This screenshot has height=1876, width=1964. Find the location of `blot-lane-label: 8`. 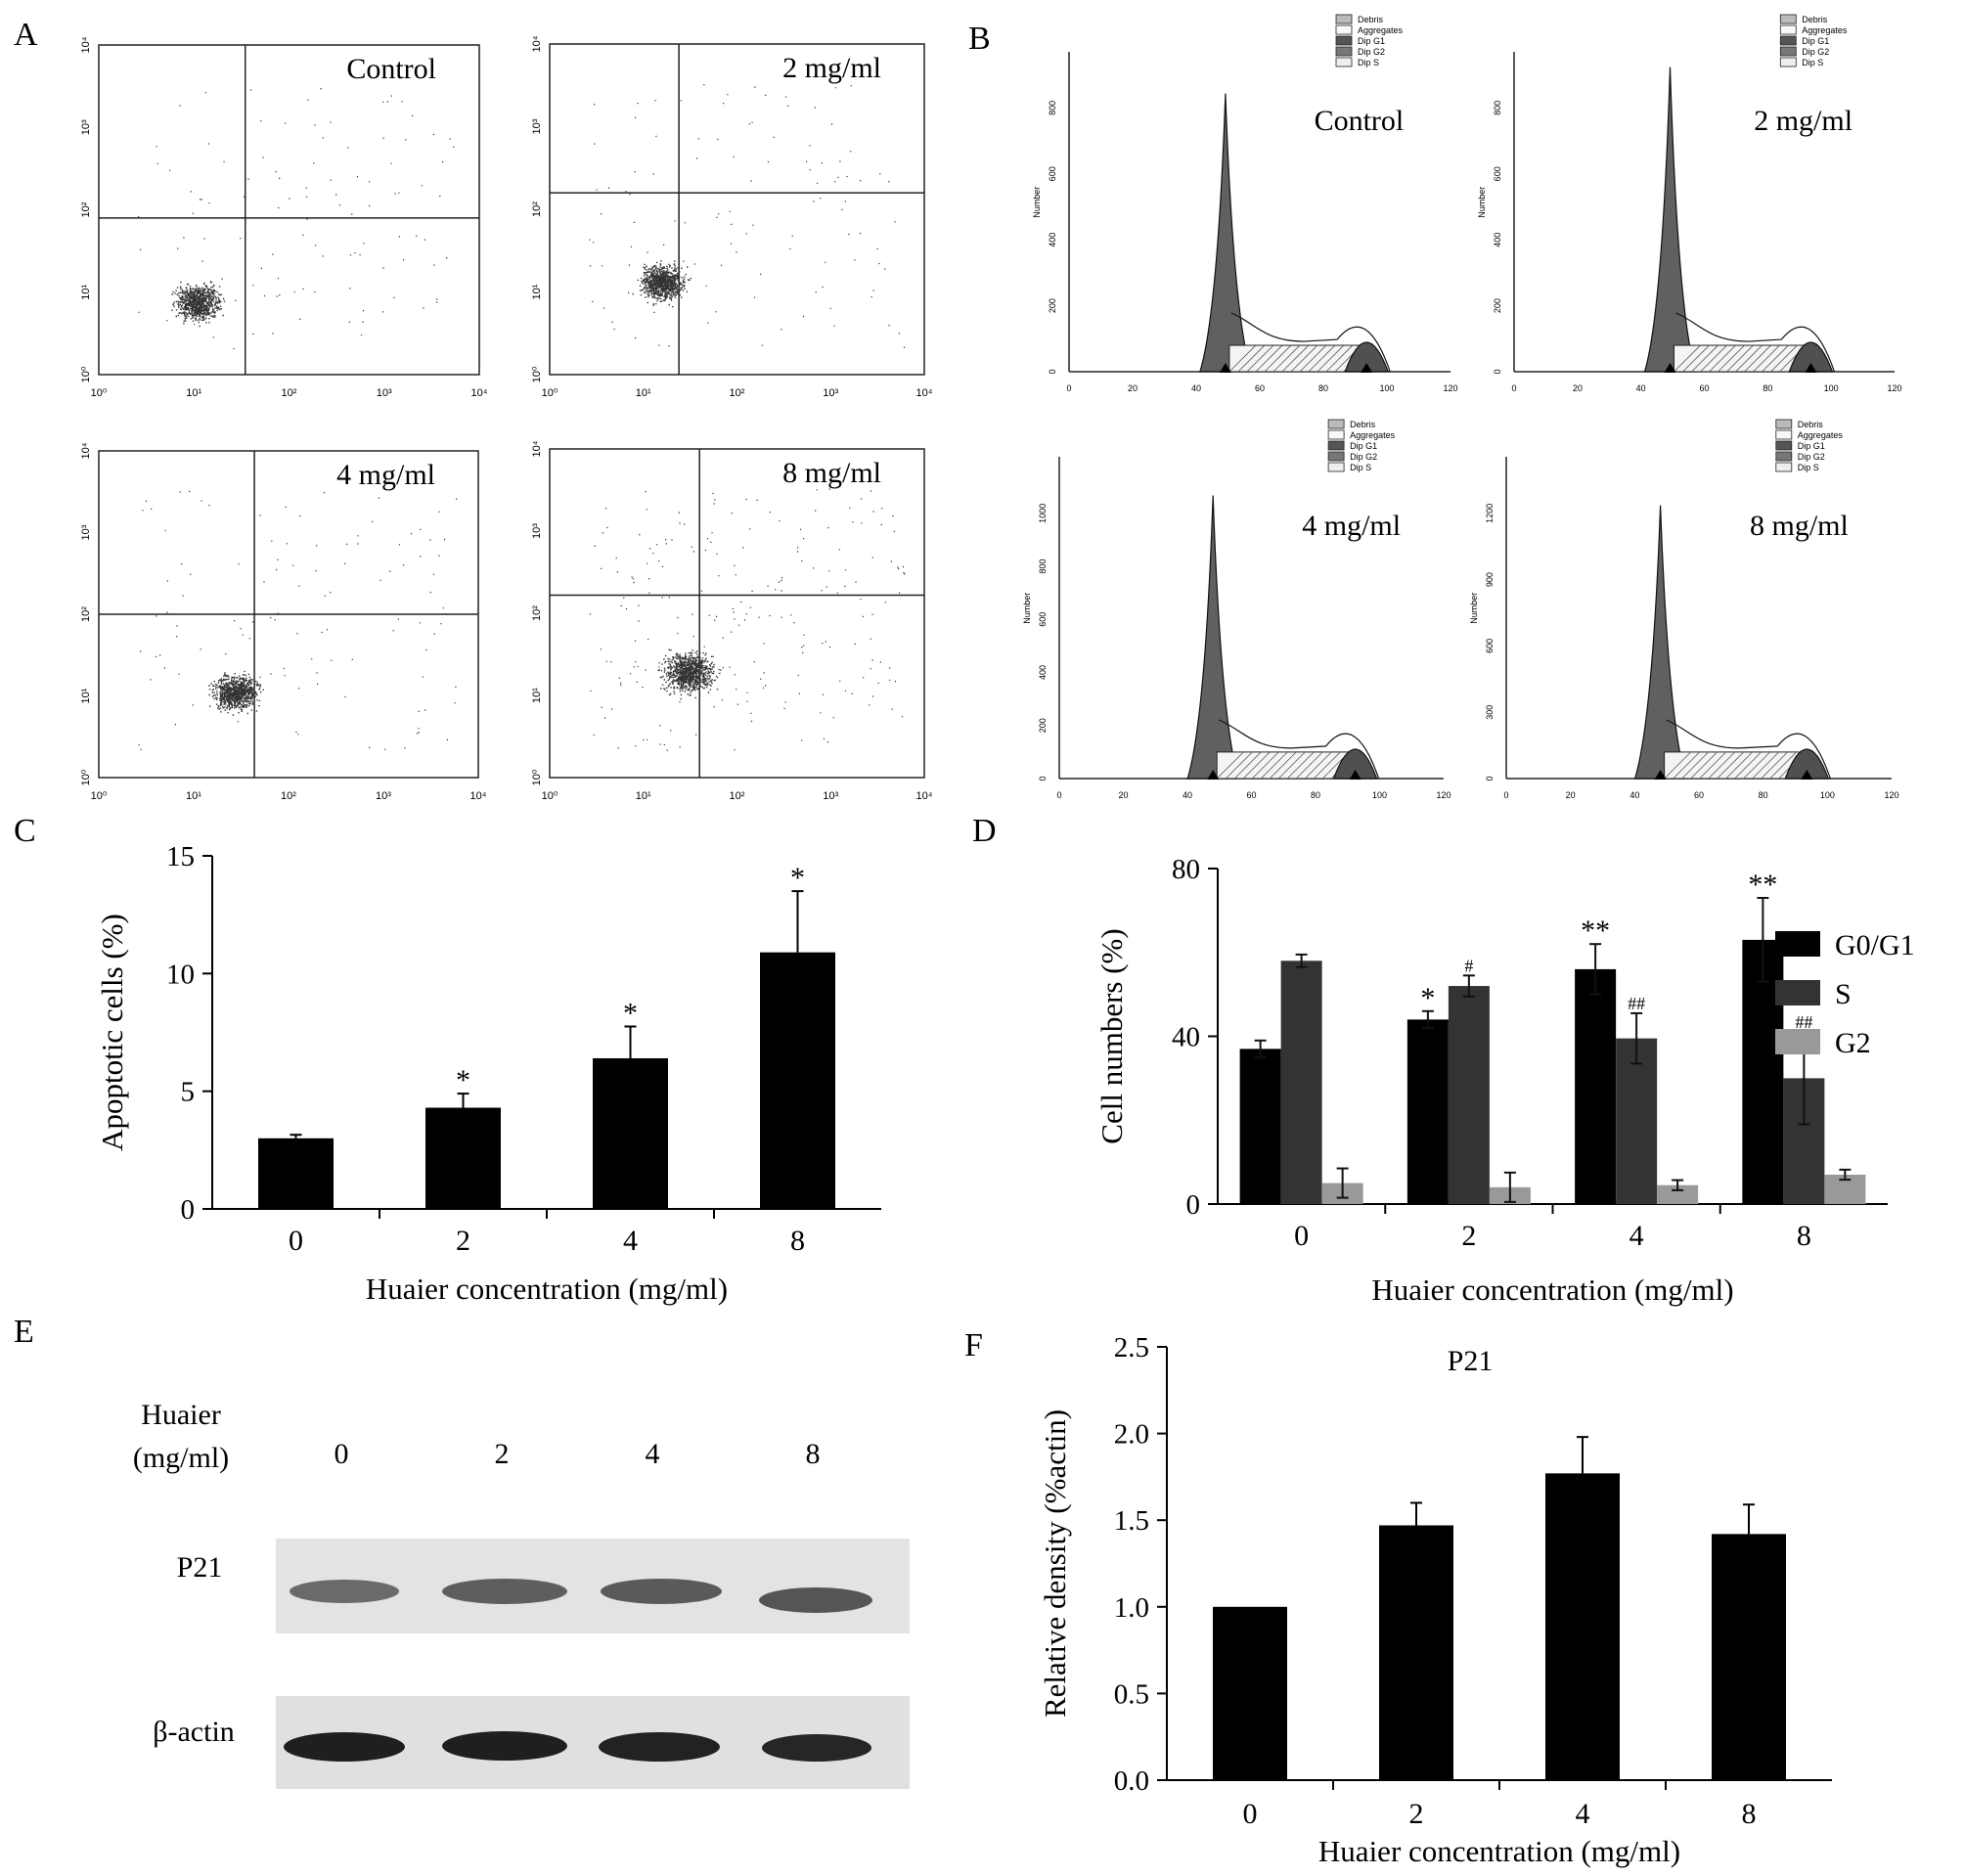

blot-lane-label: 8 is located at coordinates (813, 1454).